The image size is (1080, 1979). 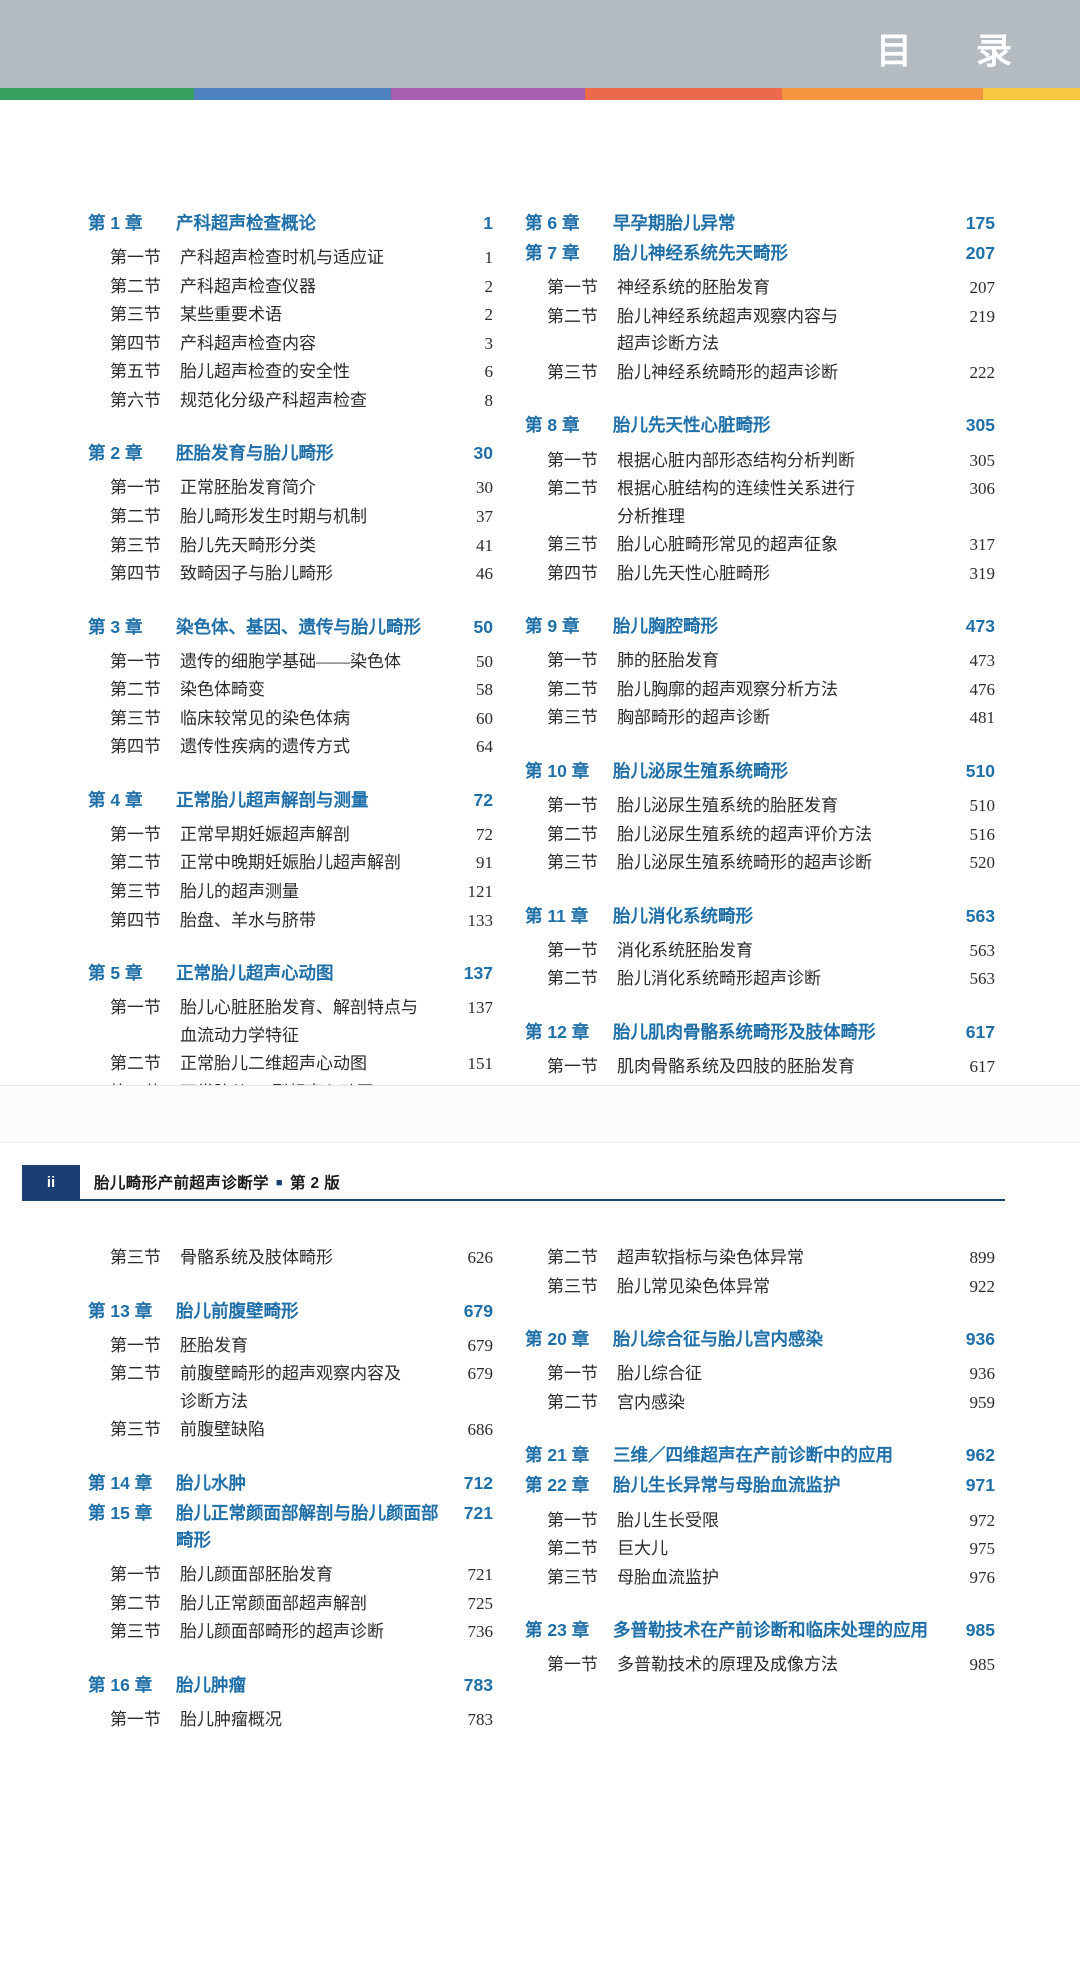 What do you see at coordinates (290, 627) in the screenshot?
I see `toc-chapter-row: 第 3 章 染色体、基因、遗传与胎儿畸形 50` at bounding box center [290, 627].